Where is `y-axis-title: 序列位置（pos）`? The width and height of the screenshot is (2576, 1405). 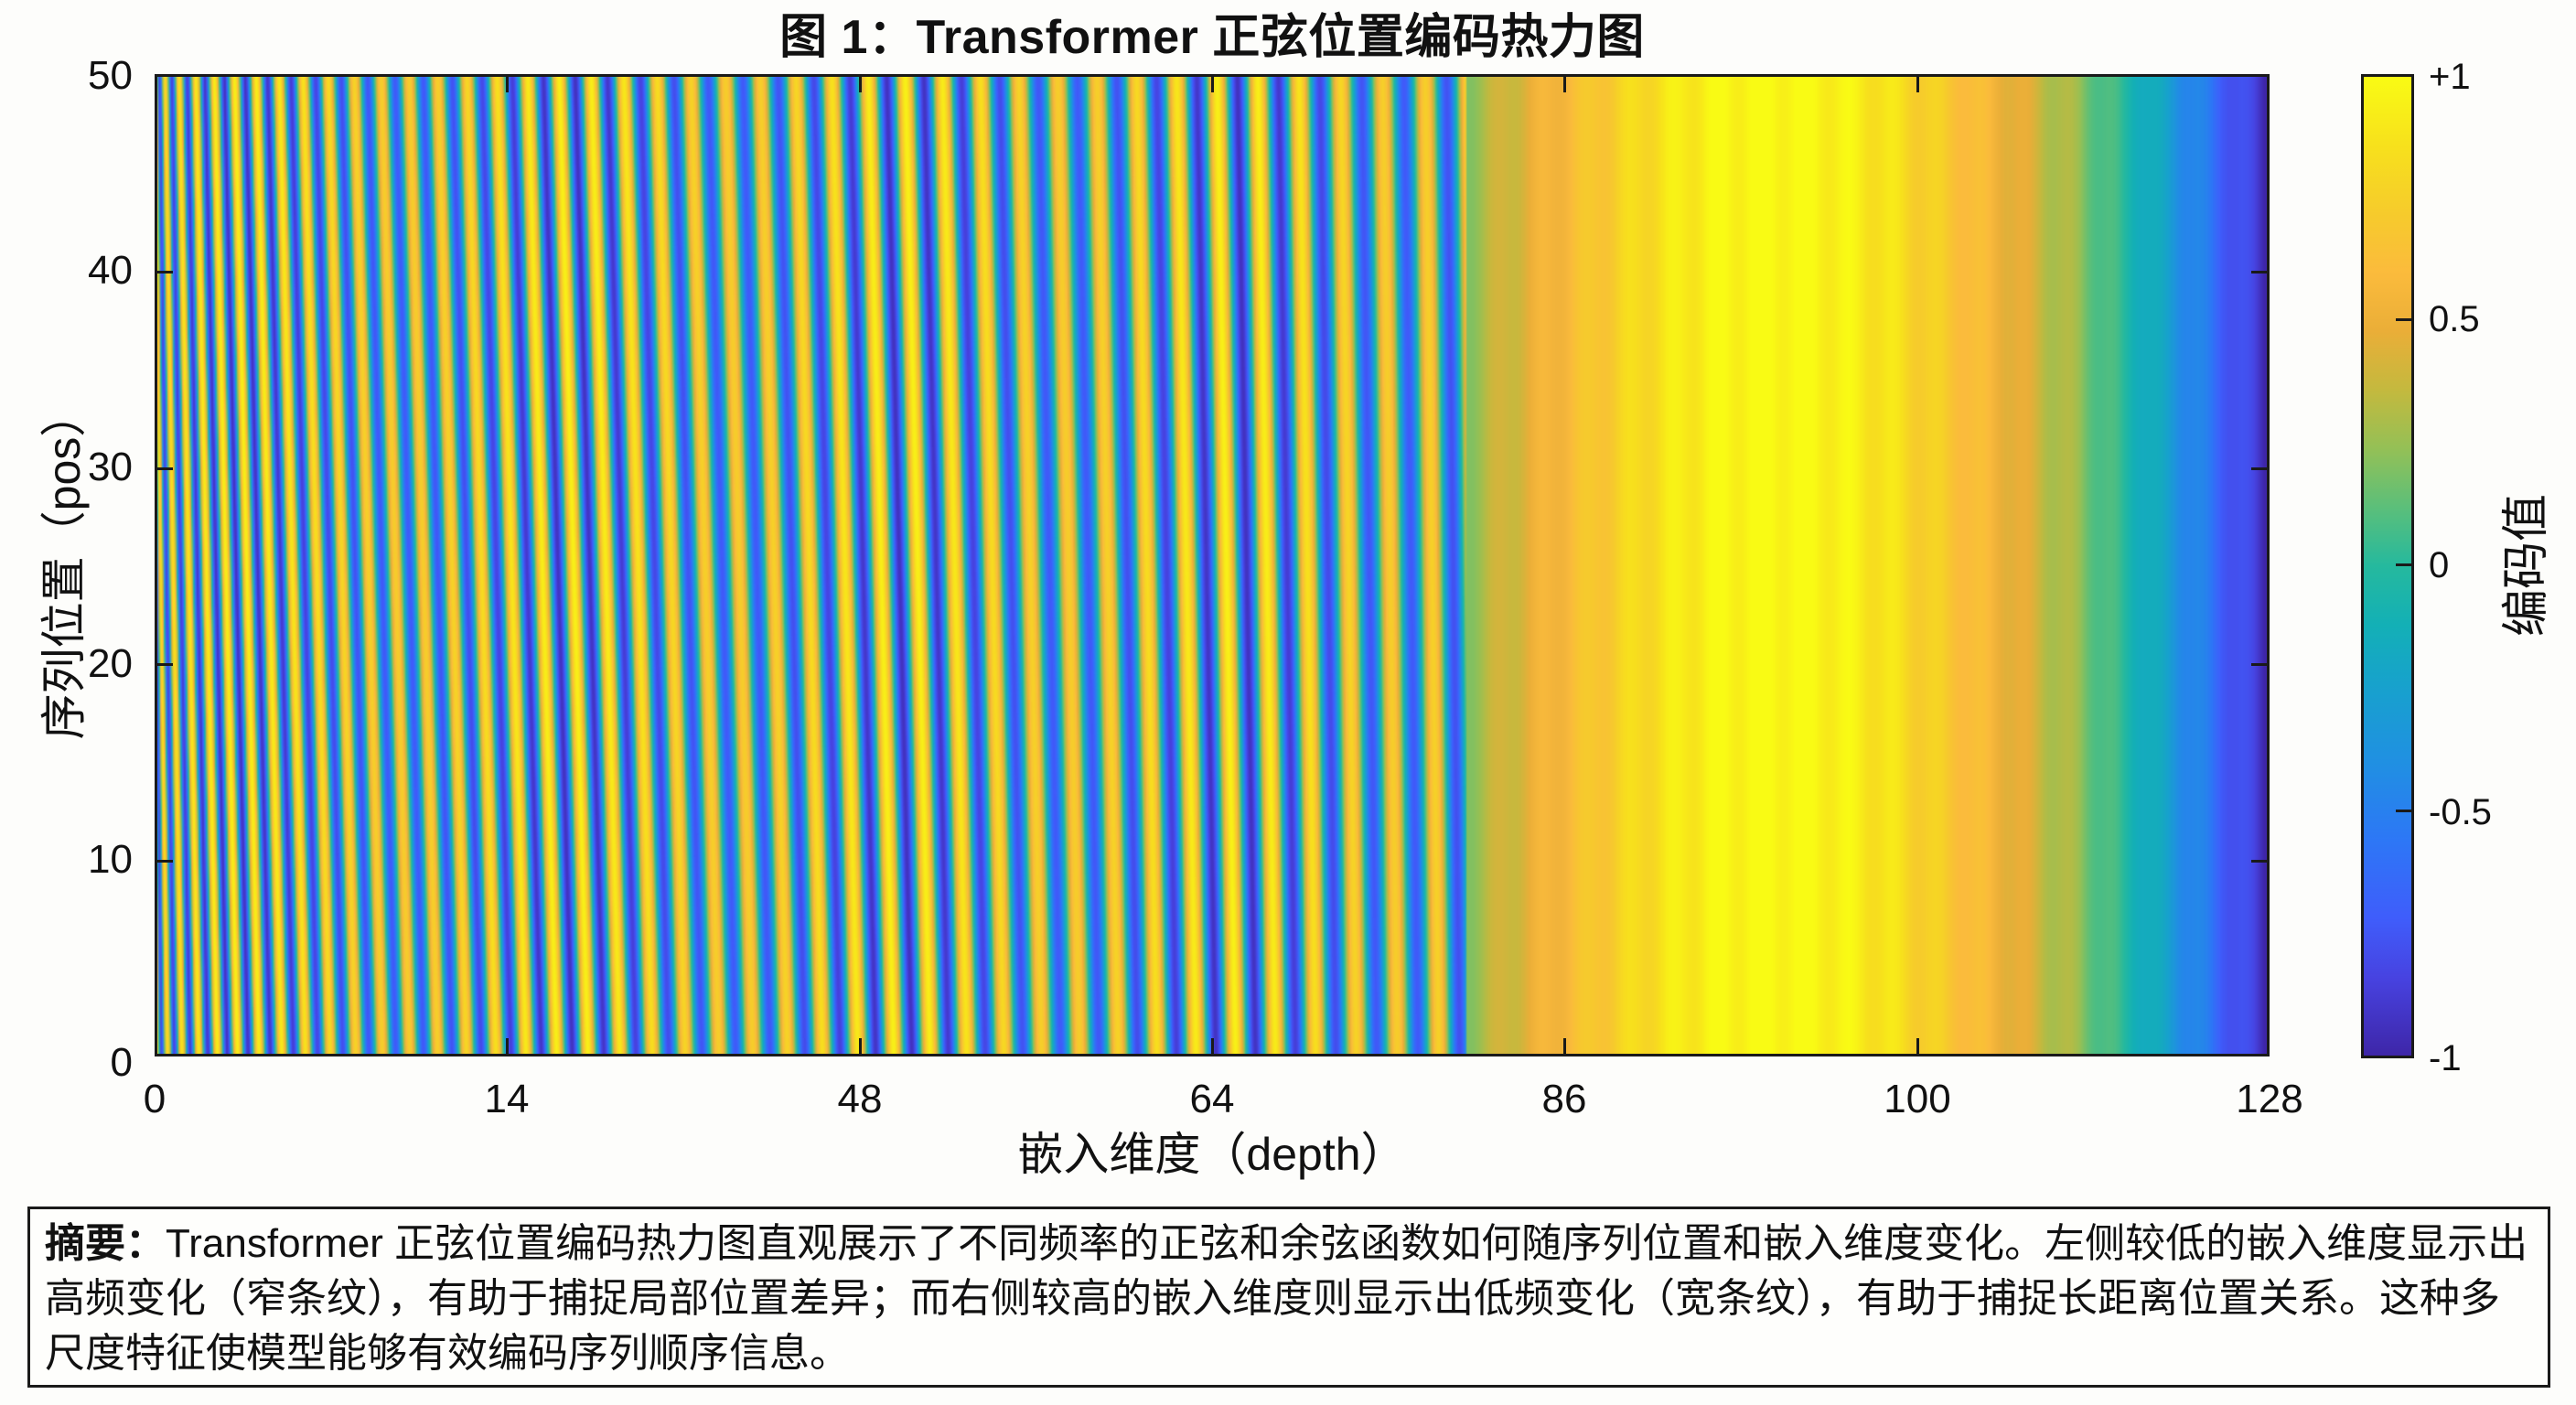
y-axis-title: 序列位置（pos） is located at coordinates (64, 565).